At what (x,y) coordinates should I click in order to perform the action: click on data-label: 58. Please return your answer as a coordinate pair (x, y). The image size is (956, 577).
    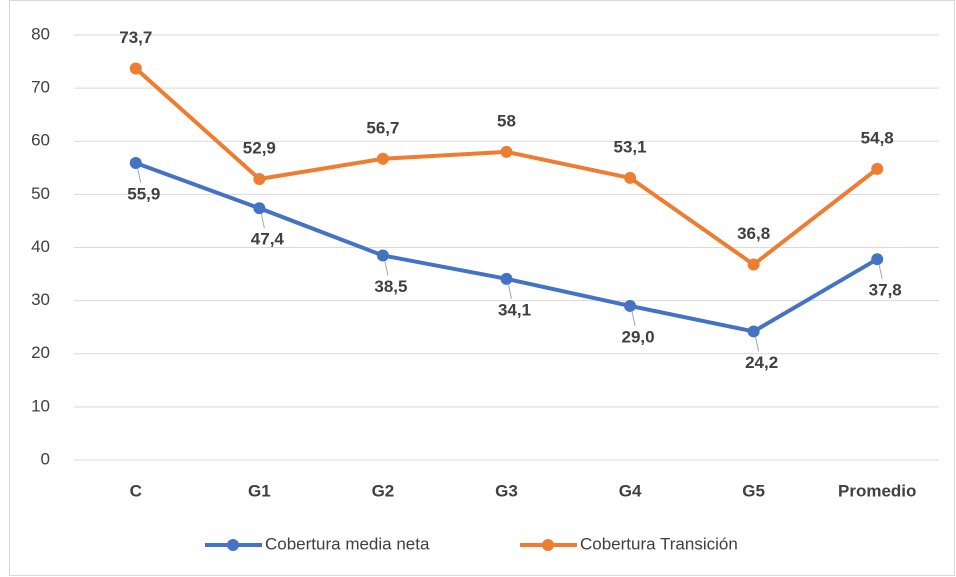
    Looking at the image, I should click on (506, 120).